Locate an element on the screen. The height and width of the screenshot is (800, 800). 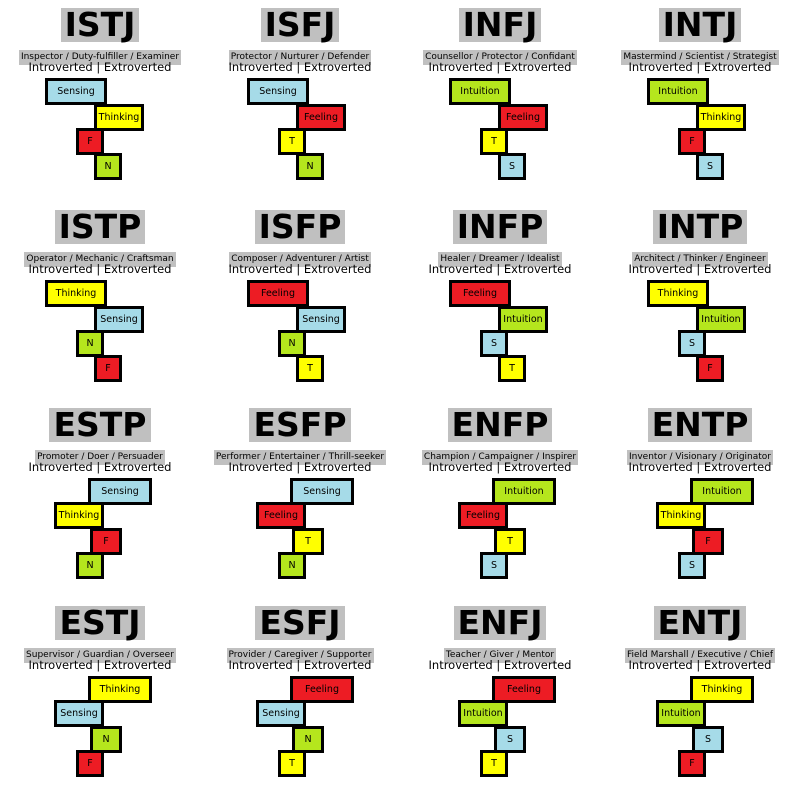
type-code-label: ENFJ is located at coordinates (500, 623).